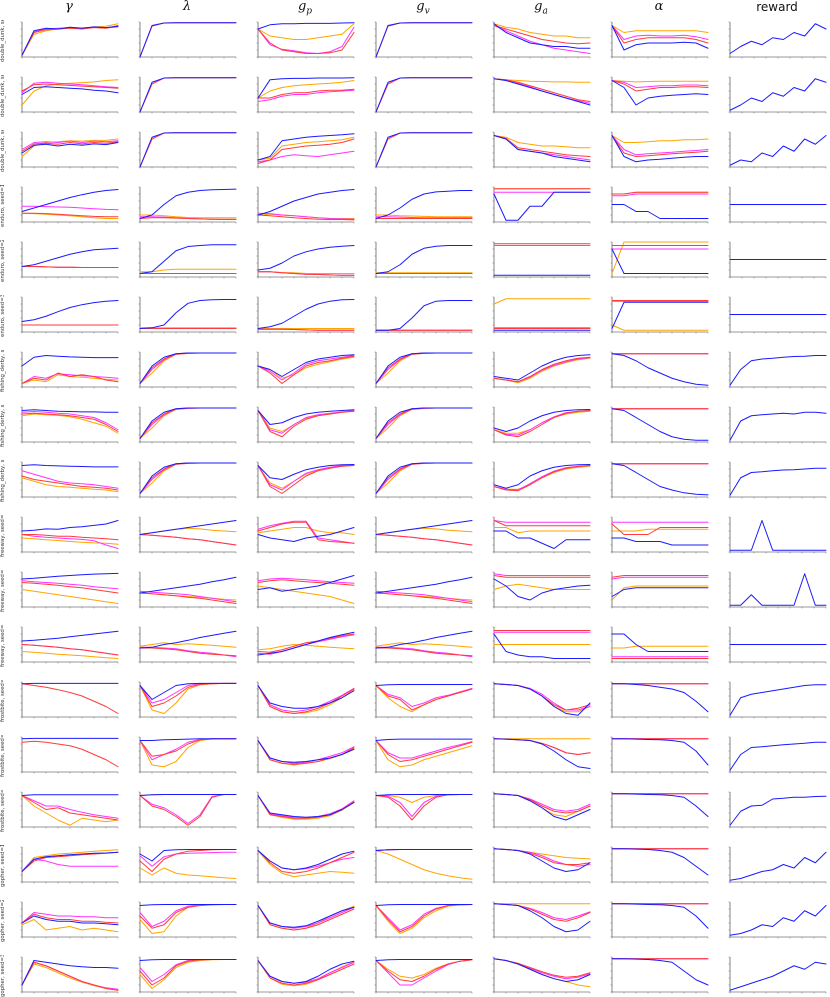 The image size is (830, 997). What do you see at coordinates (3, 921) in the screenshot?
I see `row-label: gopher, seed=2` at bounding box center [3, 921].